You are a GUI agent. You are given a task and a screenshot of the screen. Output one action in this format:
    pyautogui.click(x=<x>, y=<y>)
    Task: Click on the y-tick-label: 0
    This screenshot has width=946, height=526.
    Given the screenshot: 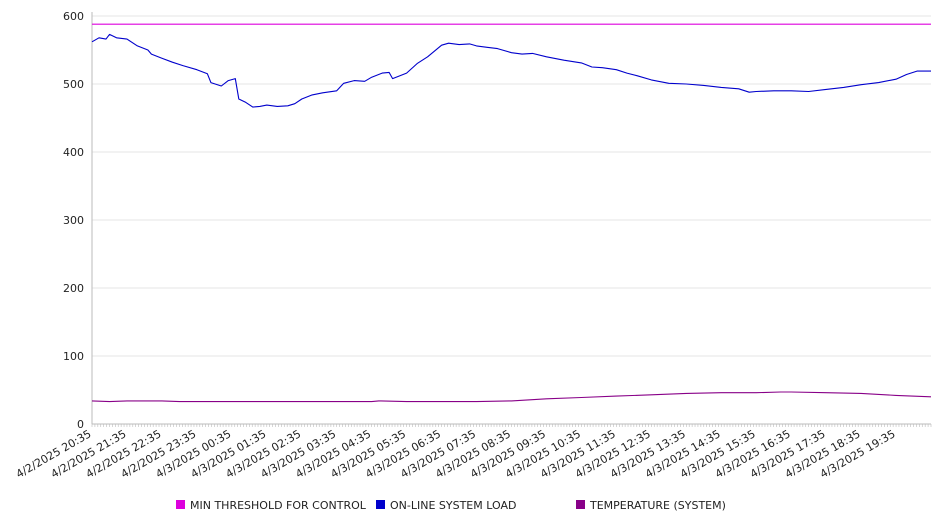 What is the action you would take?
    pyautogui.click(x=80, y=424)
    